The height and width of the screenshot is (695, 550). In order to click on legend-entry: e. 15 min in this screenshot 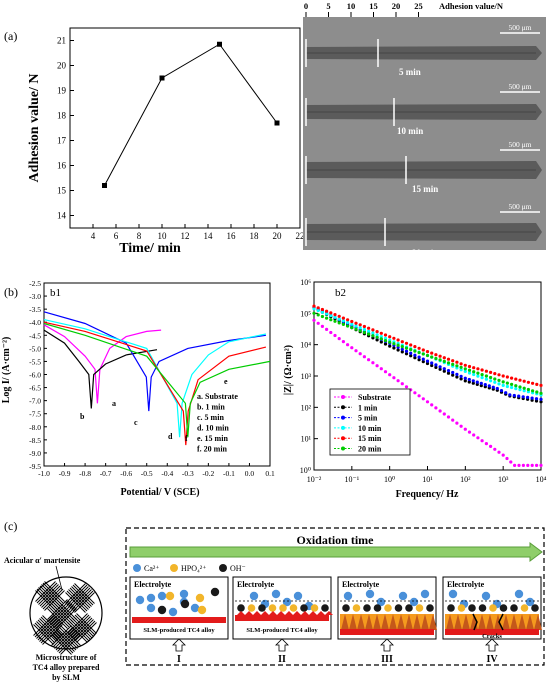, I will do `click(212, 438)`.